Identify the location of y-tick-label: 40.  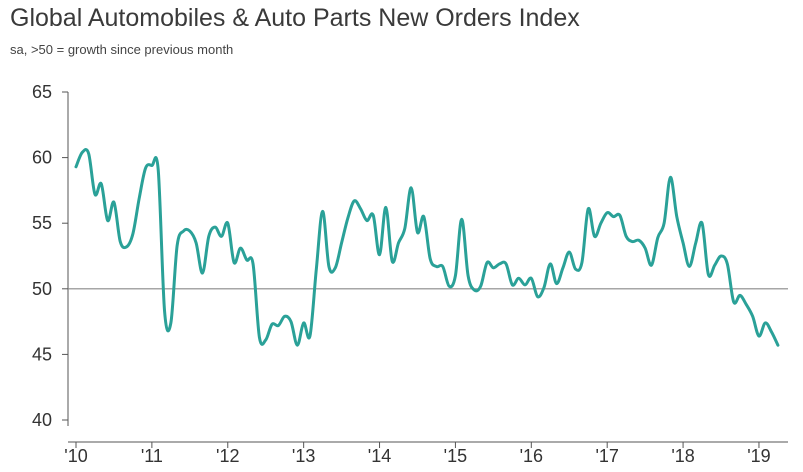
(42, 420).